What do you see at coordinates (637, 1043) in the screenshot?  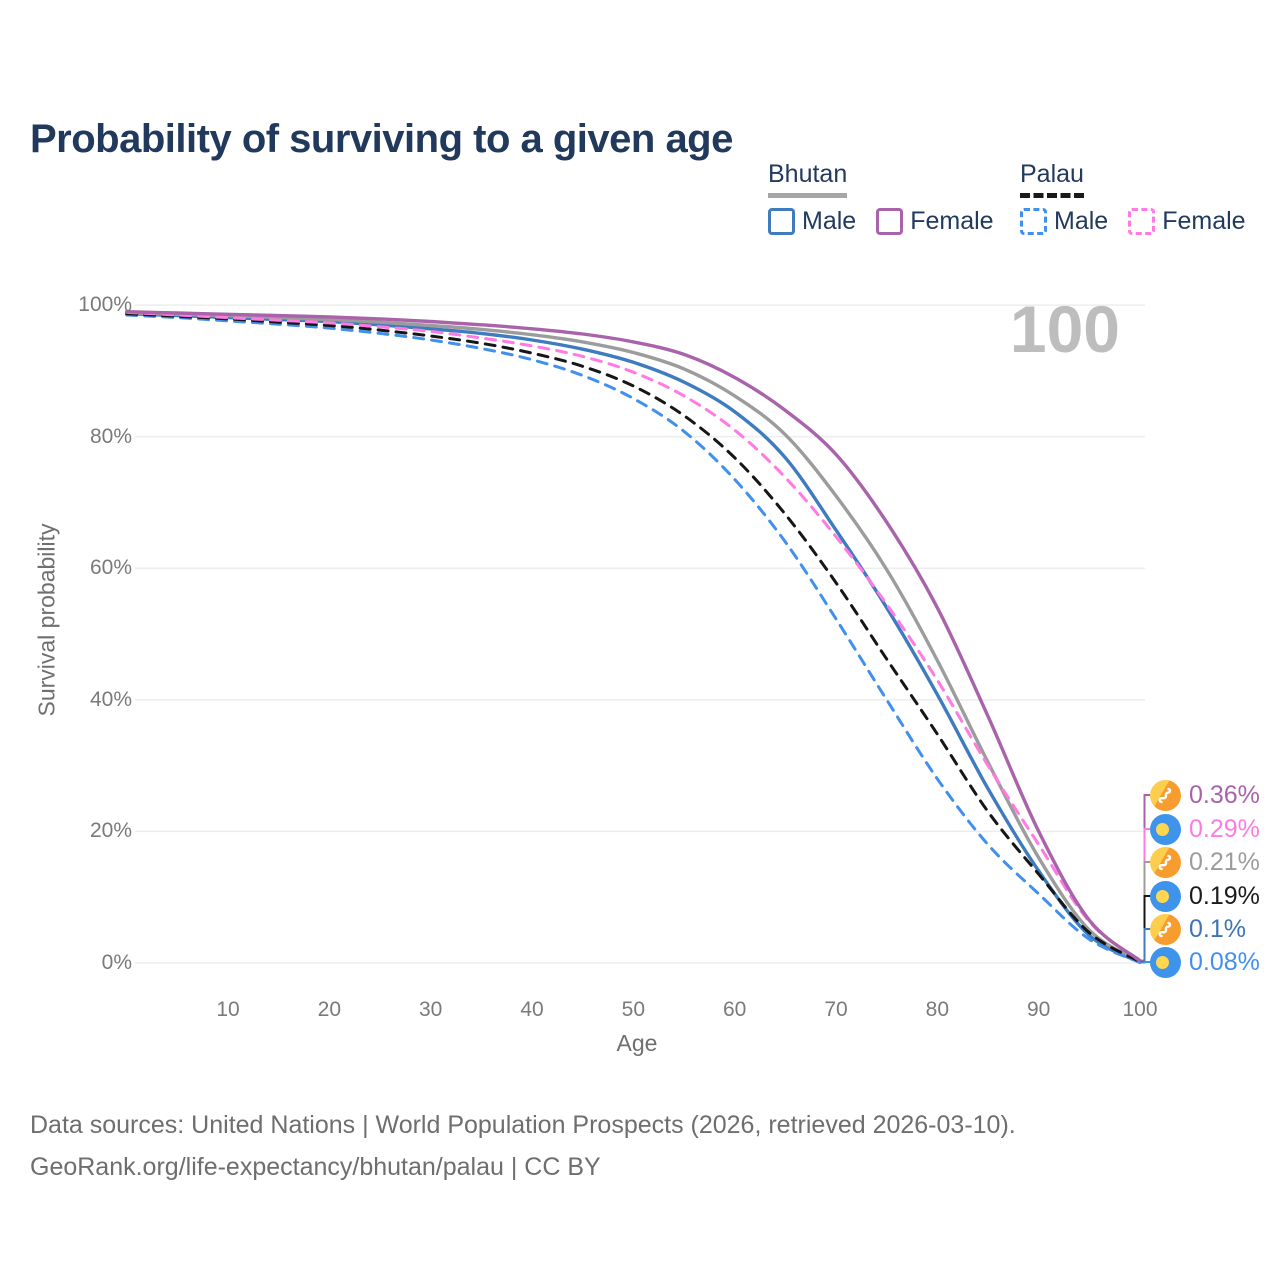 I see `x-axis-title: Age` at bounding box center [637, 1043].